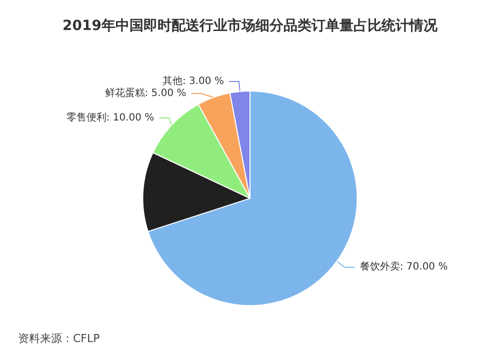  I want to click on slice-label: 其他: 3.00 %, so click(193, 81).